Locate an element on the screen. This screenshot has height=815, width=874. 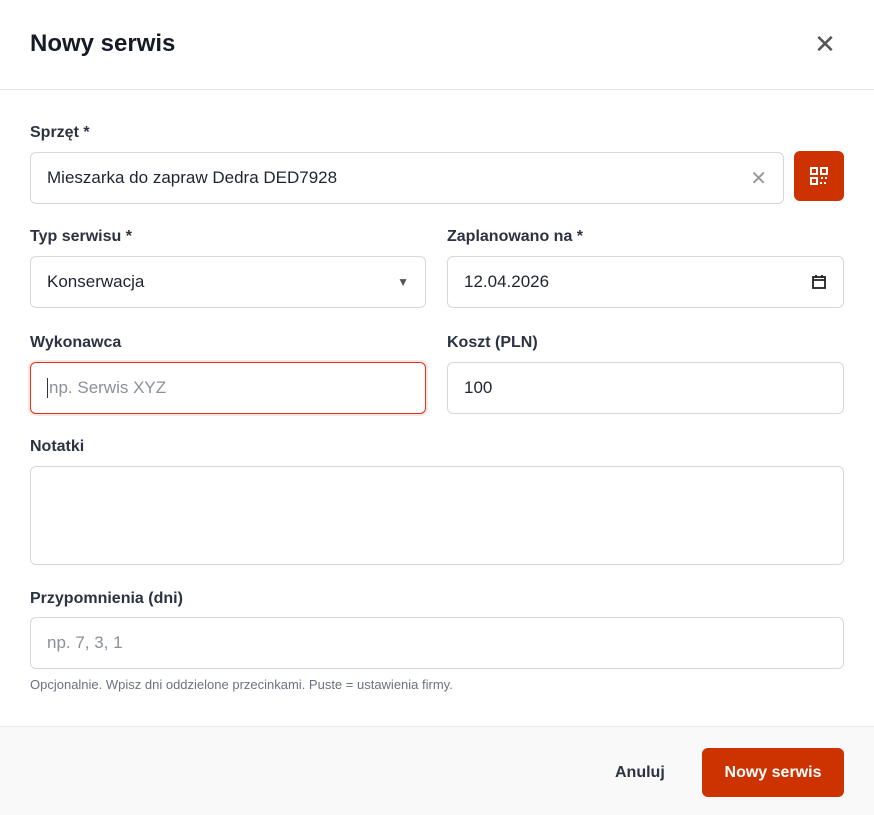
qr-code-icon is located at coordinates (819, 176).